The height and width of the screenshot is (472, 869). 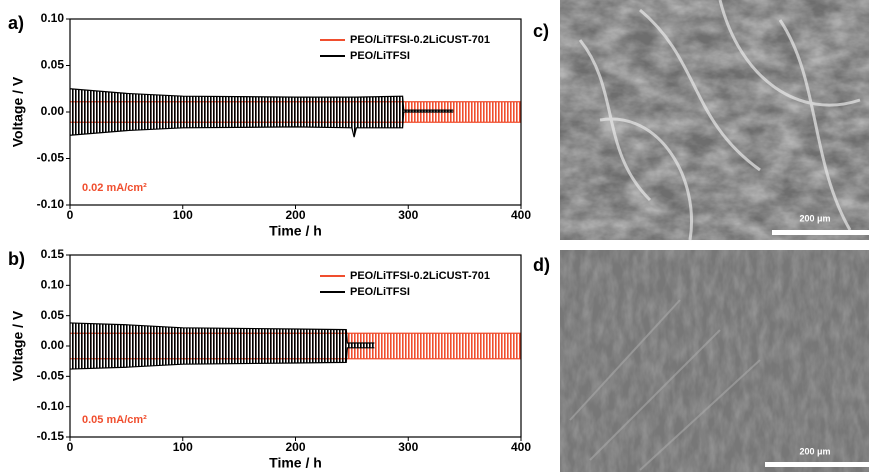 I want to click on annotation: 0.02 mA/cm², so click(x=114, y=188).